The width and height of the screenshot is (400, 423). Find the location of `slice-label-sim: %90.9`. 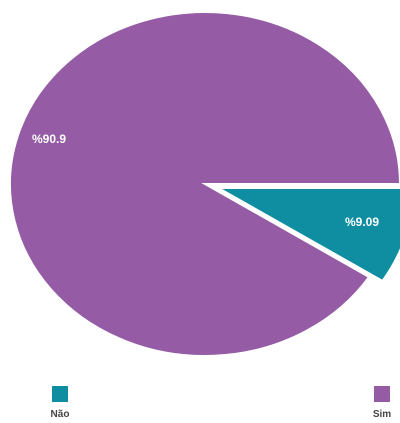

slice-label-sim: %90.9 is located at coordinates (49, 139).